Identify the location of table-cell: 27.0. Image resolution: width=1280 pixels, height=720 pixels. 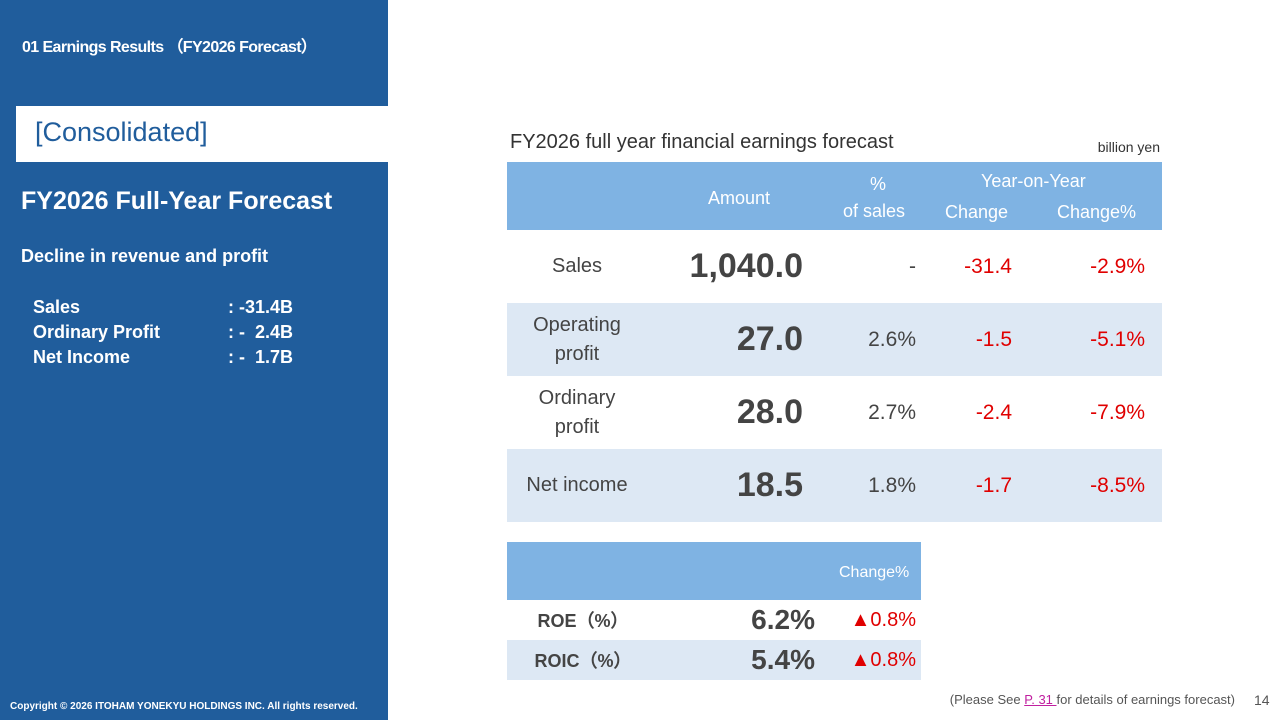
(769, 339).